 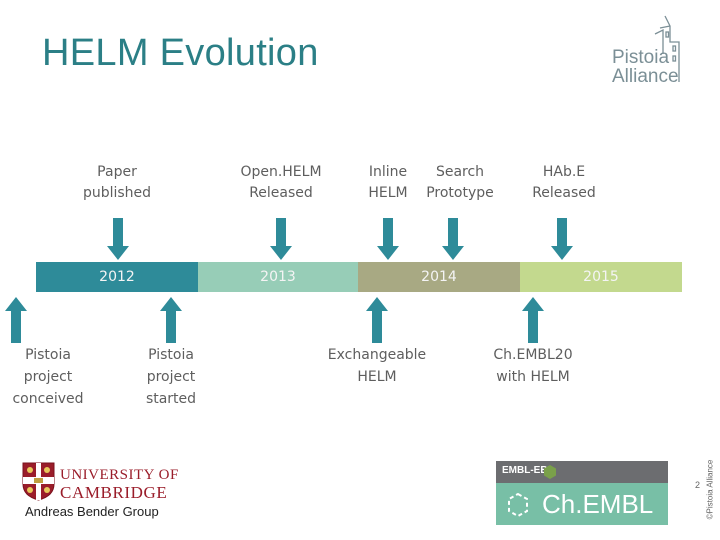 What do you see at coordinates (439, 277) in the screenshot?
I see `timeline-segment-2014: 2014` at bounding box center [439, 277].